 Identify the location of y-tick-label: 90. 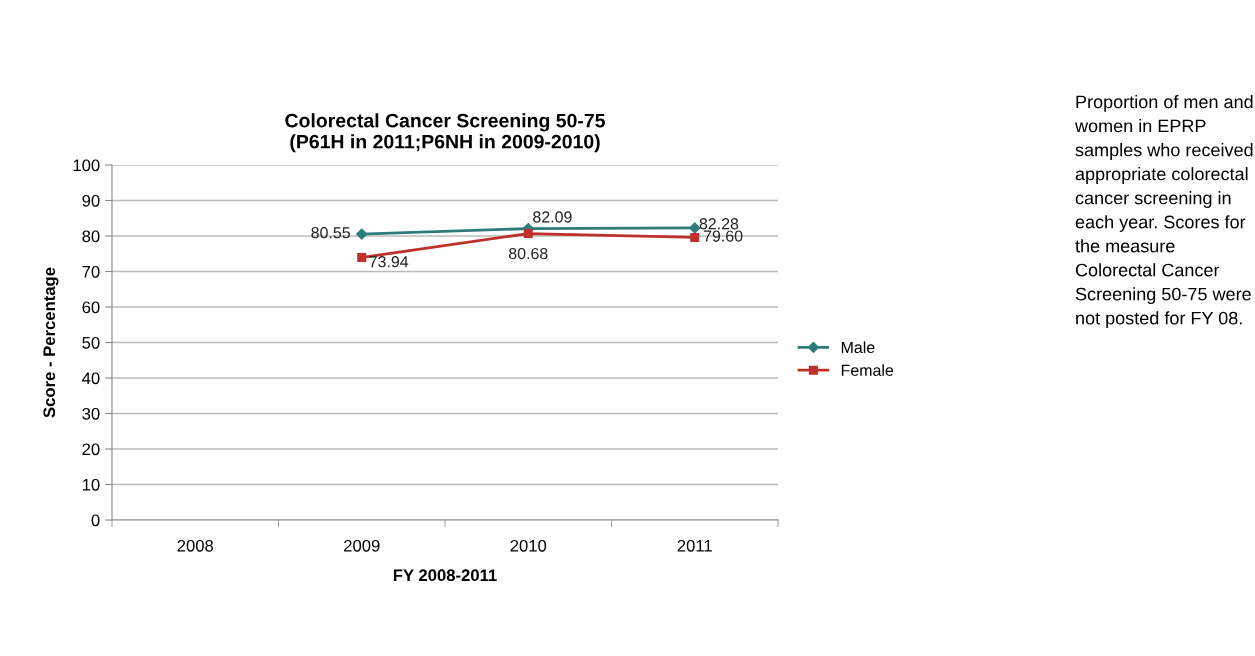
(91, 200).